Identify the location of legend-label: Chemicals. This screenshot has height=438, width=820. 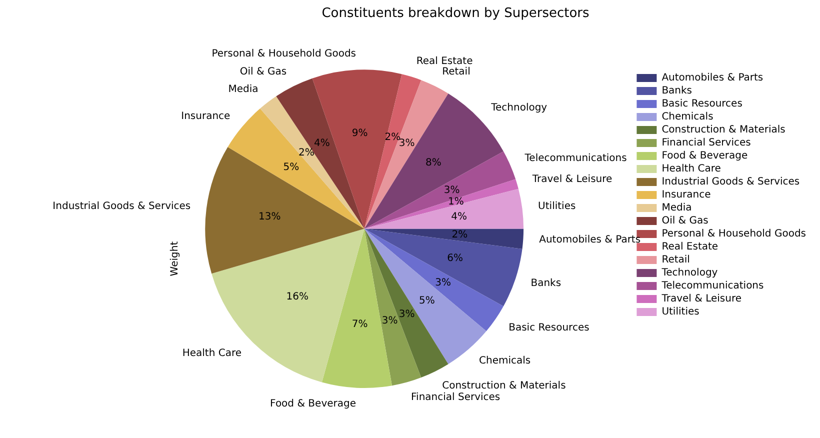
(688, 117).